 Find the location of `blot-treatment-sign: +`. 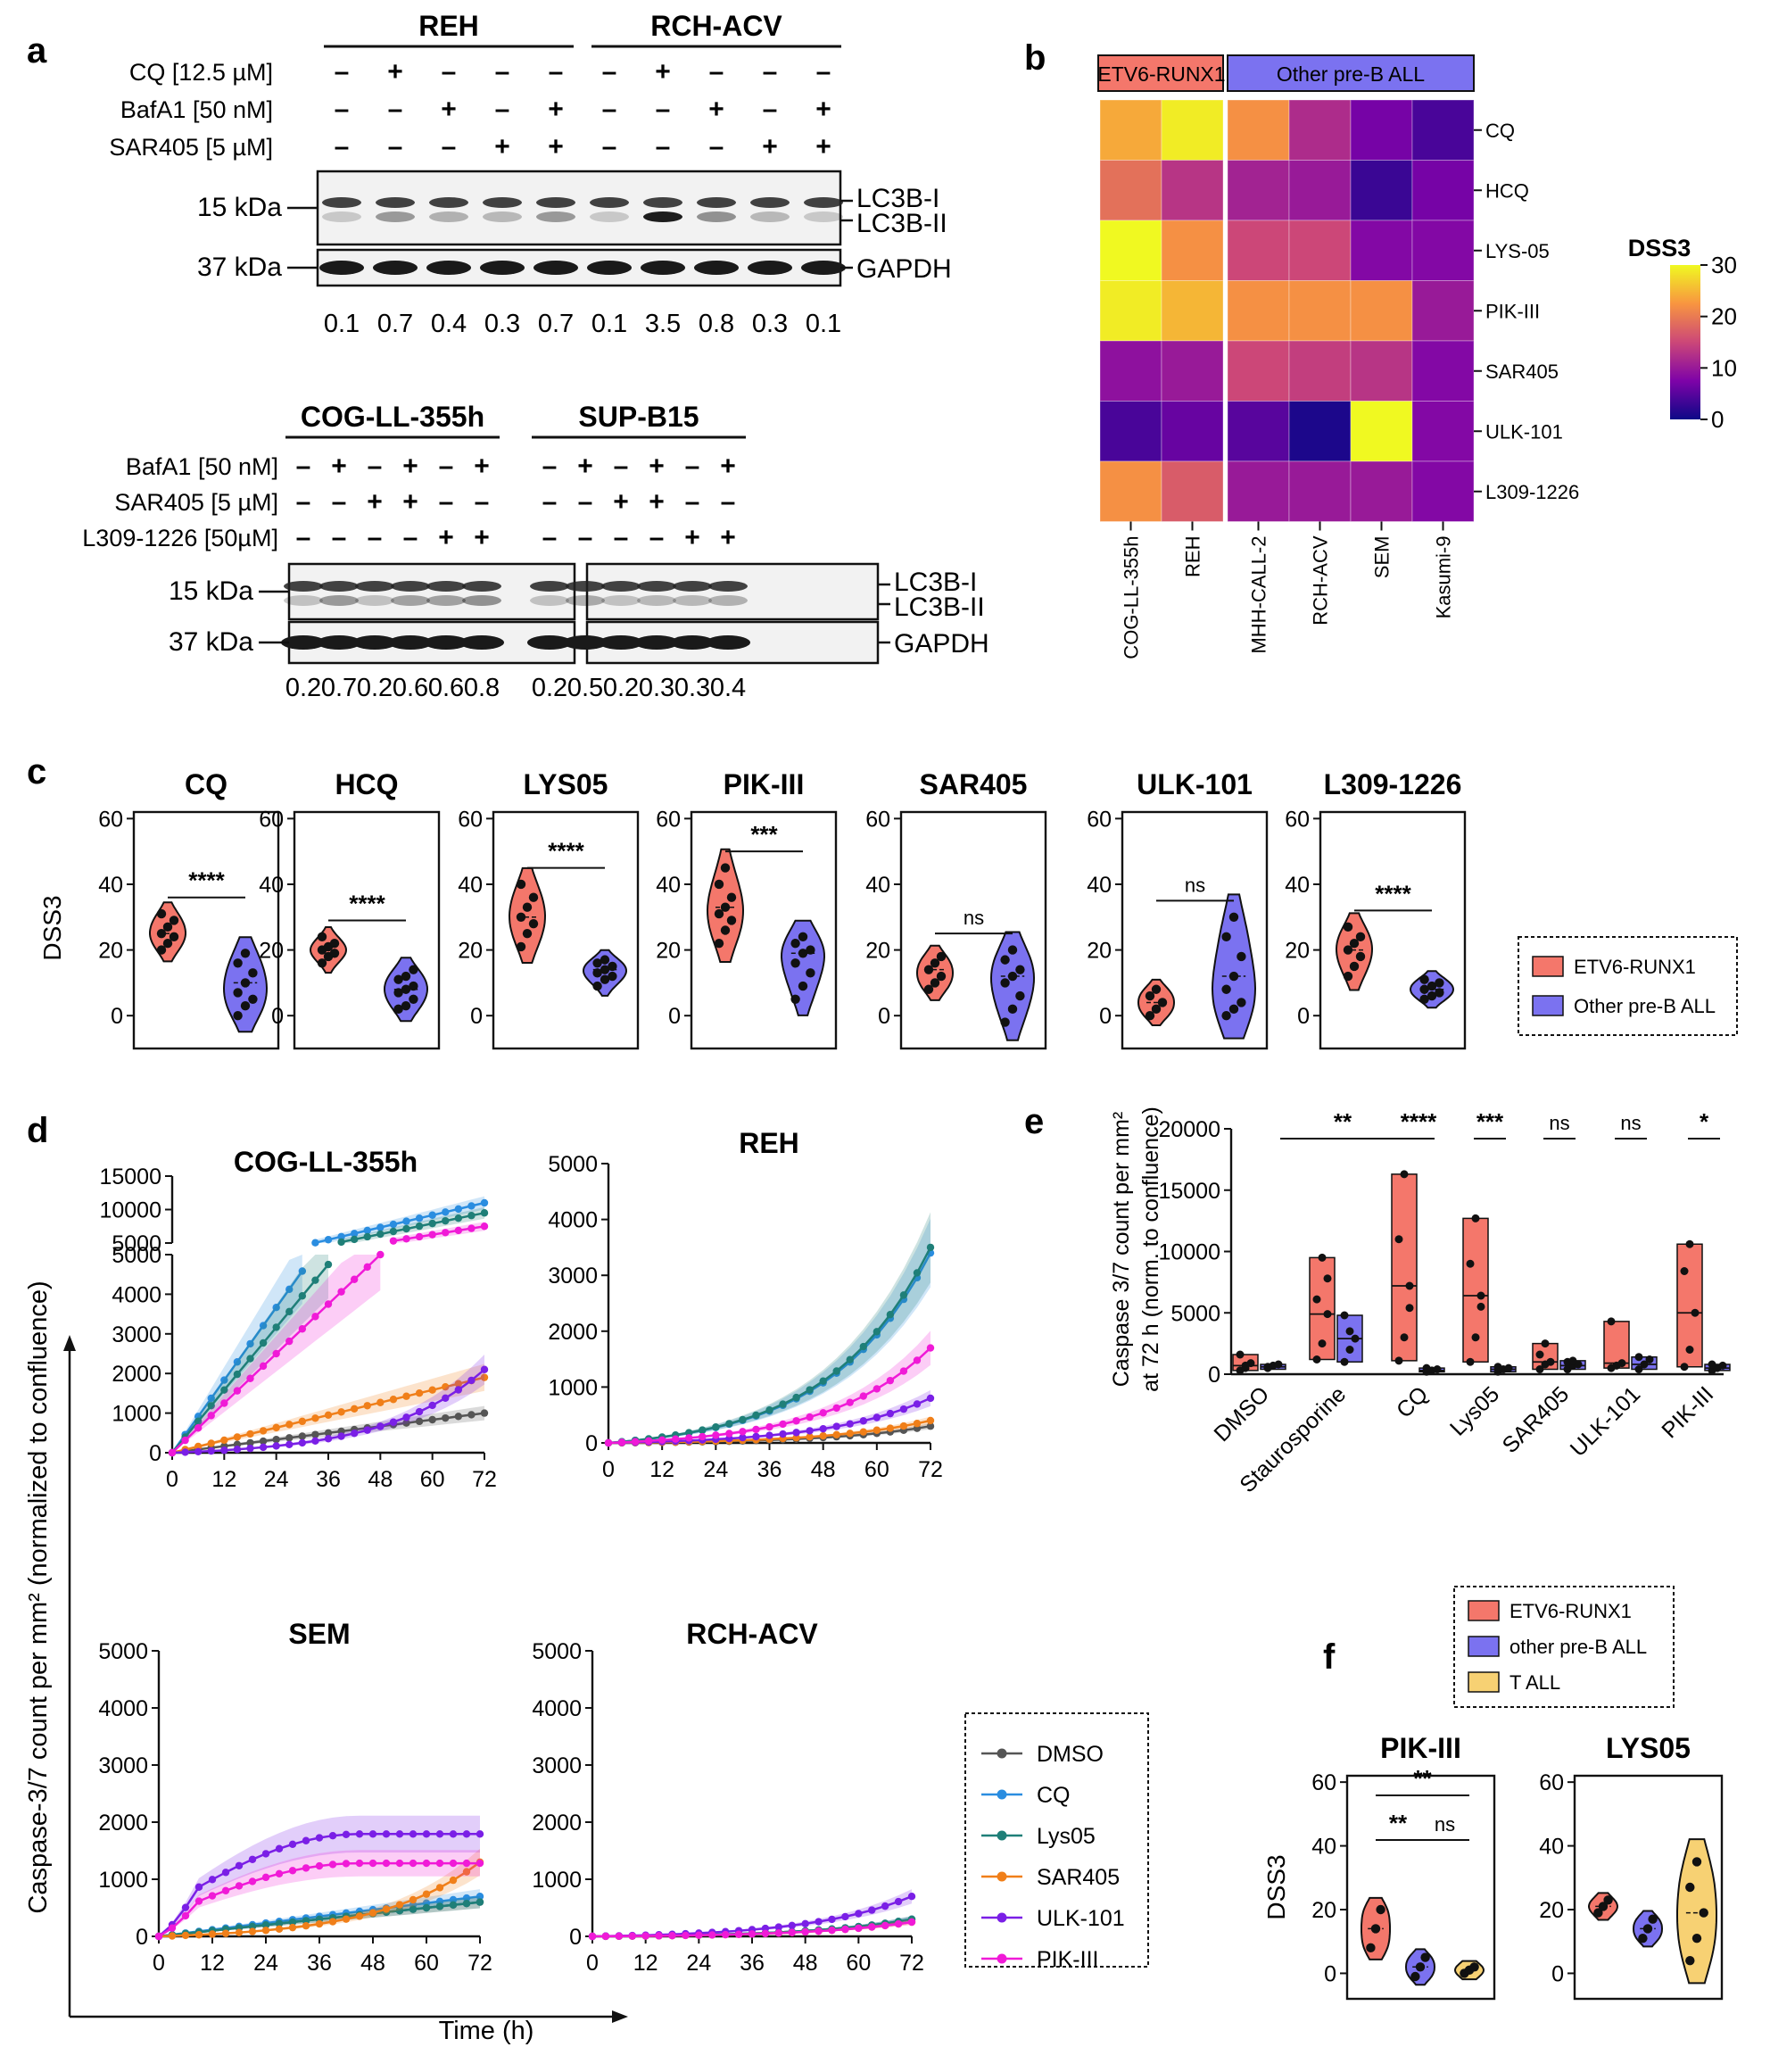

blot-treatment-sign: + is located at coordinates (446, 537).